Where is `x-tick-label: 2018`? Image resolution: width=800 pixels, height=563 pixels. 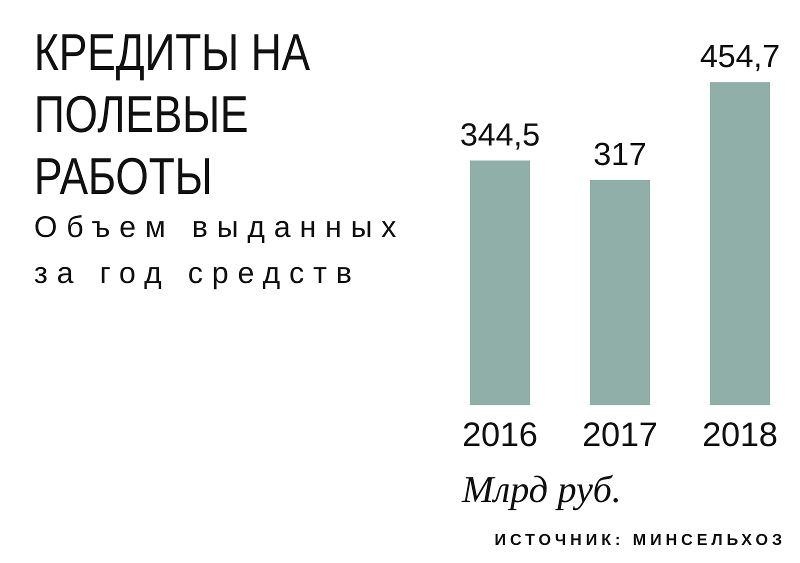
x-tick-label: 2018 is located at coordinates (740, 435).